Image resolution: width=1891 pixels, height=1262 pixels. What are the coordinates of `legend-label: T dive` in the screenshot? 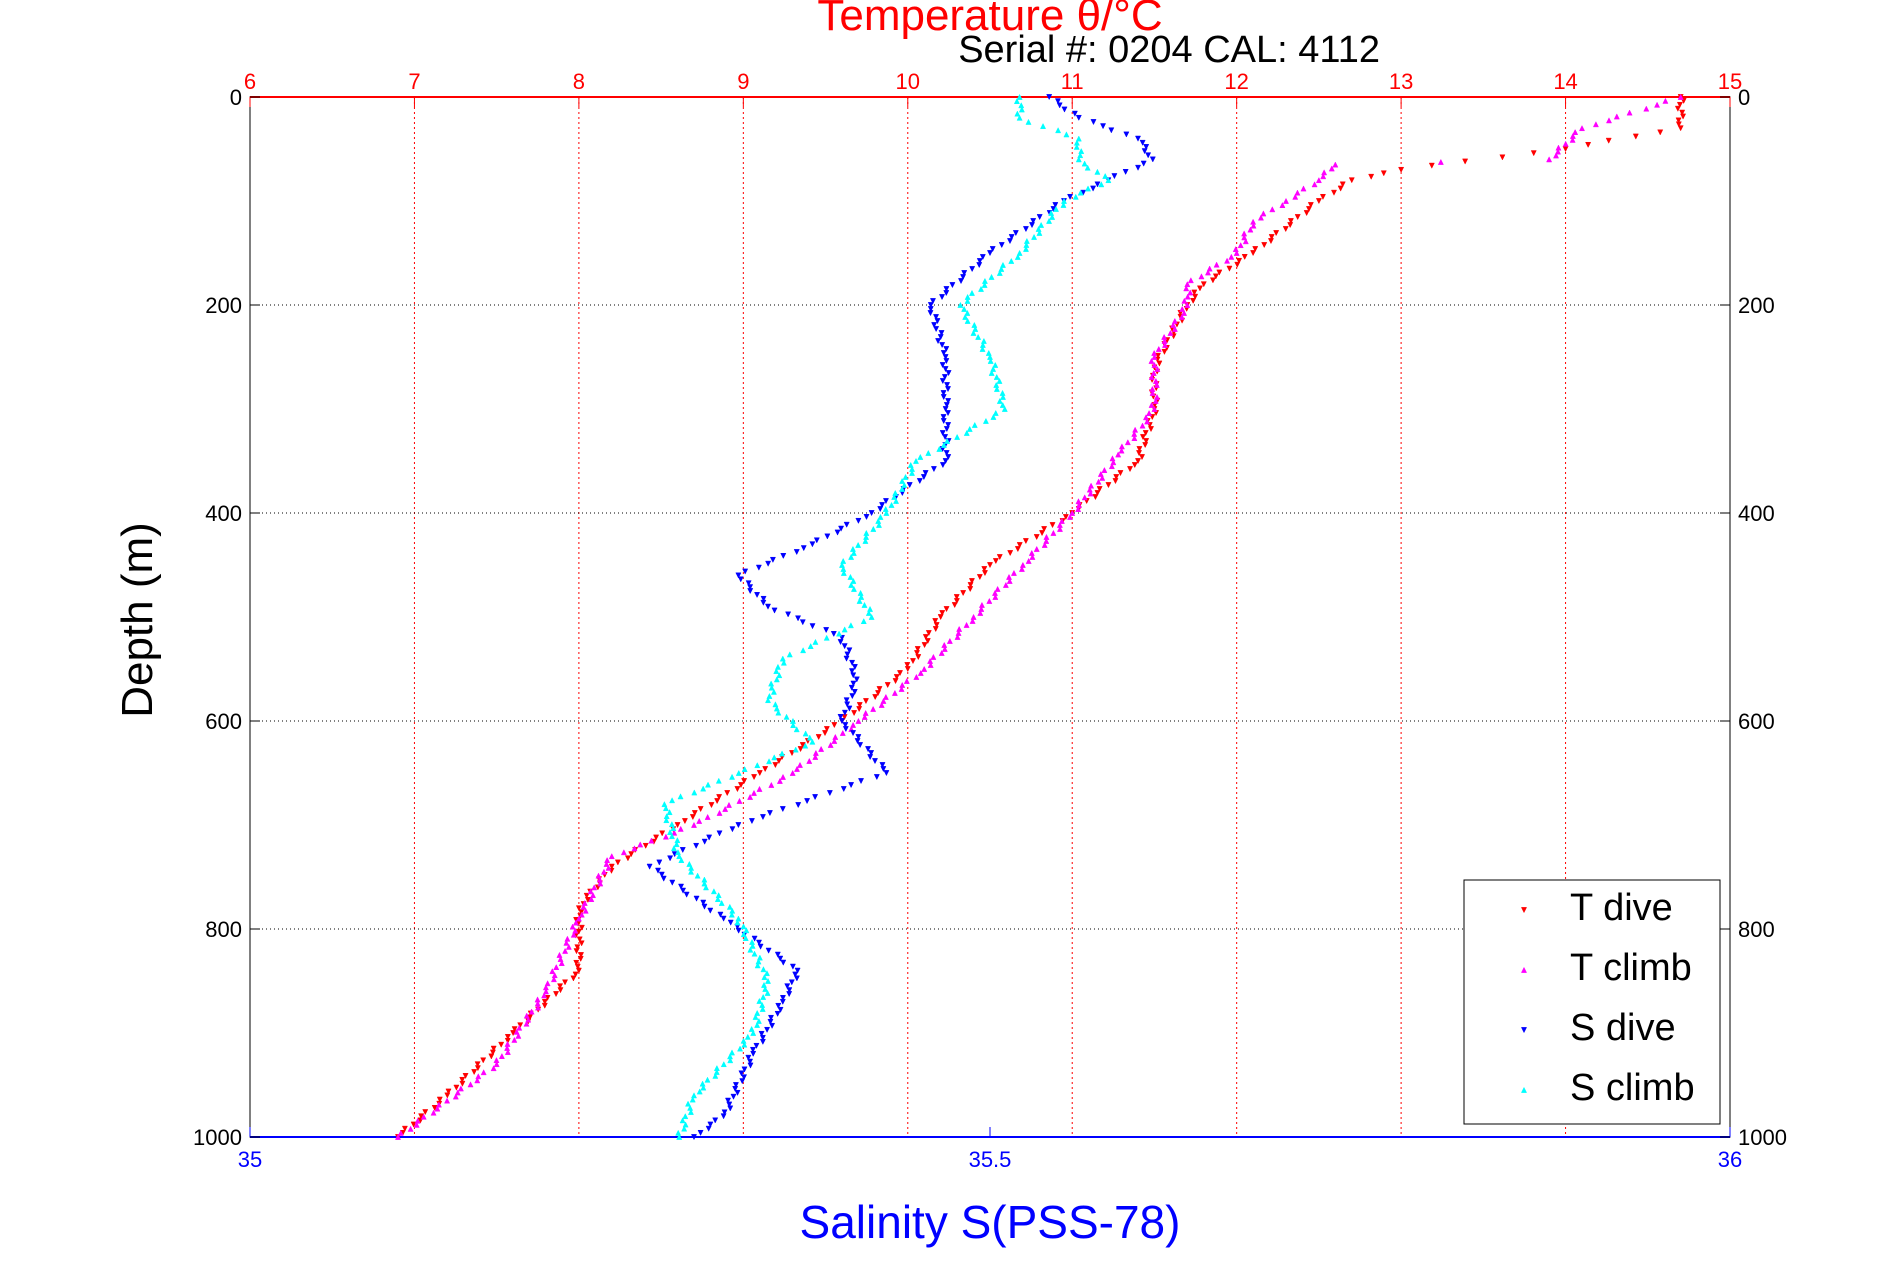 It's located at (1621, 908).